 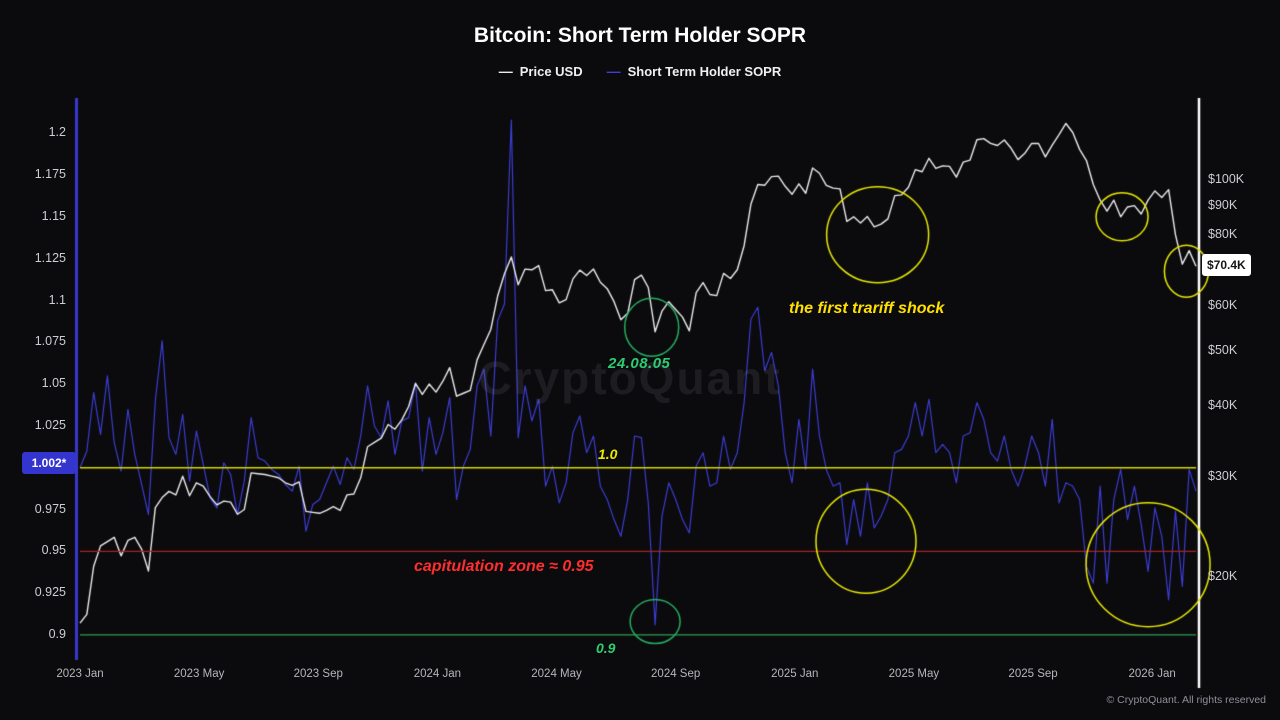 I want to click on sopr-axis-tick: 0.9, so click(x=57, y=633).